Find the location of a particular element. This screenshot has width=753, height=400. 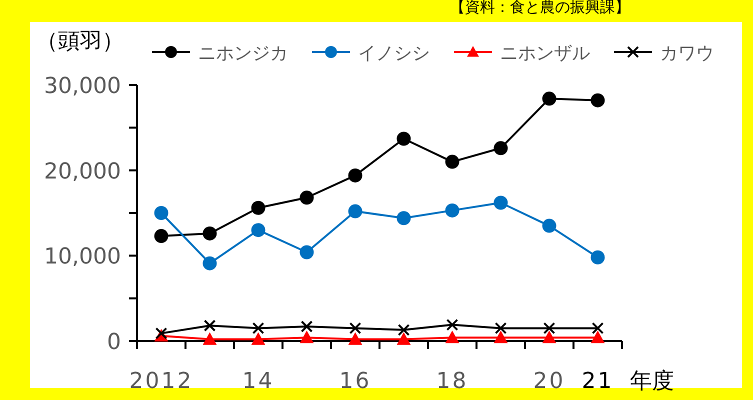

legend-item: カワウ is located at coordinates (664, 53).